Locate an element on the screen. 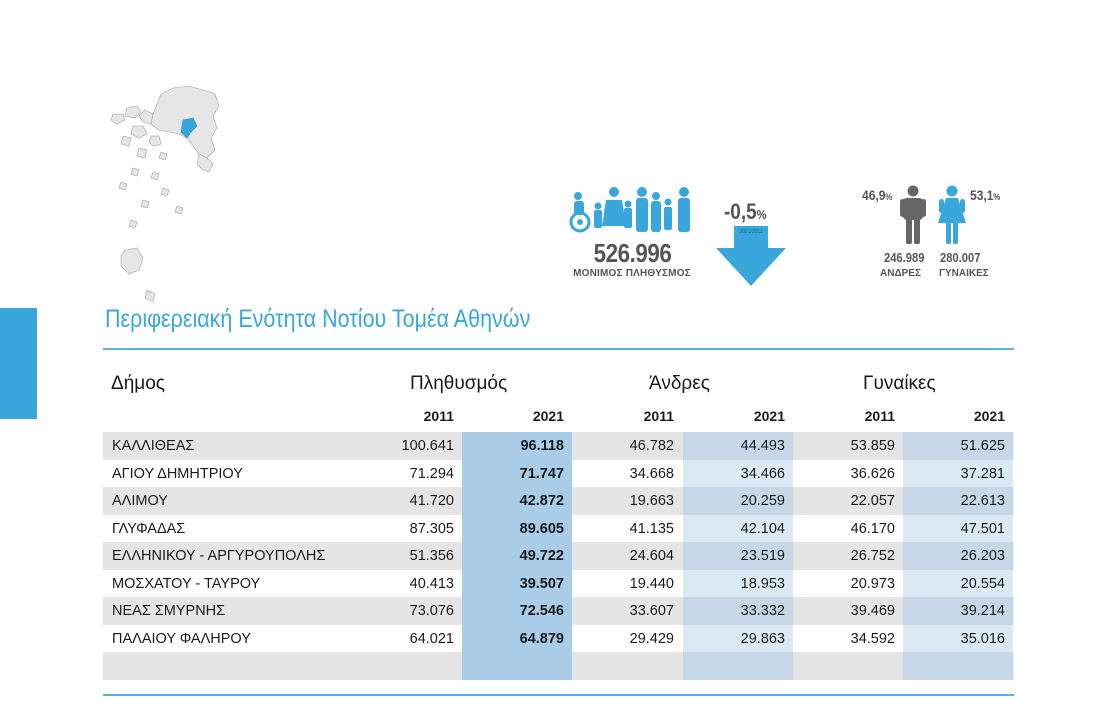 This screenshot has width=1095, height=705. municipality-name: ΕΛΛΗΝΙΚΟΥ - ΑΡΓΥΡΟΥΠΟΛΗΣ is located at coordinates (219, 556).